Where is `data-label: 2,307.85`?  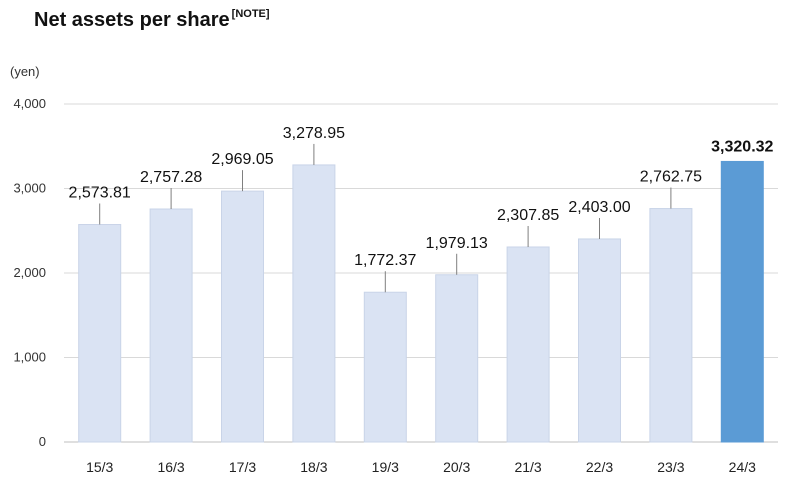
data-label: 2,307.85 is located at coordinates (528, 215).